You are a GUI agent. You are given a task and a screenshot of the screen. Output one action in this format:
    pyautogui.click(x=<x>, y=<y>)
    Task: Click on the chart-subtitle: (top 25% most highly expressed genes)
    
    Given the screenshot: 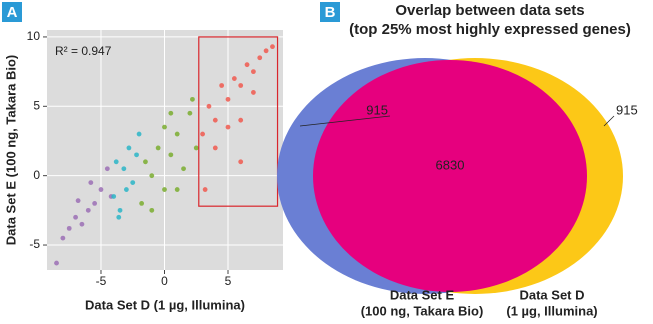 What is the action you would take?
    pyautogui.click(x=490, y=29)
    